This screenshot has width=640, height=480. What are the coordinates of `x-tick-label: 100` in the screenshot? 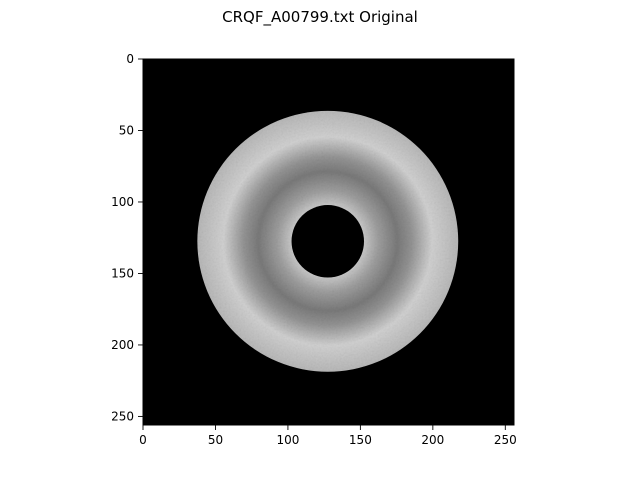 It's located at (287, 440).